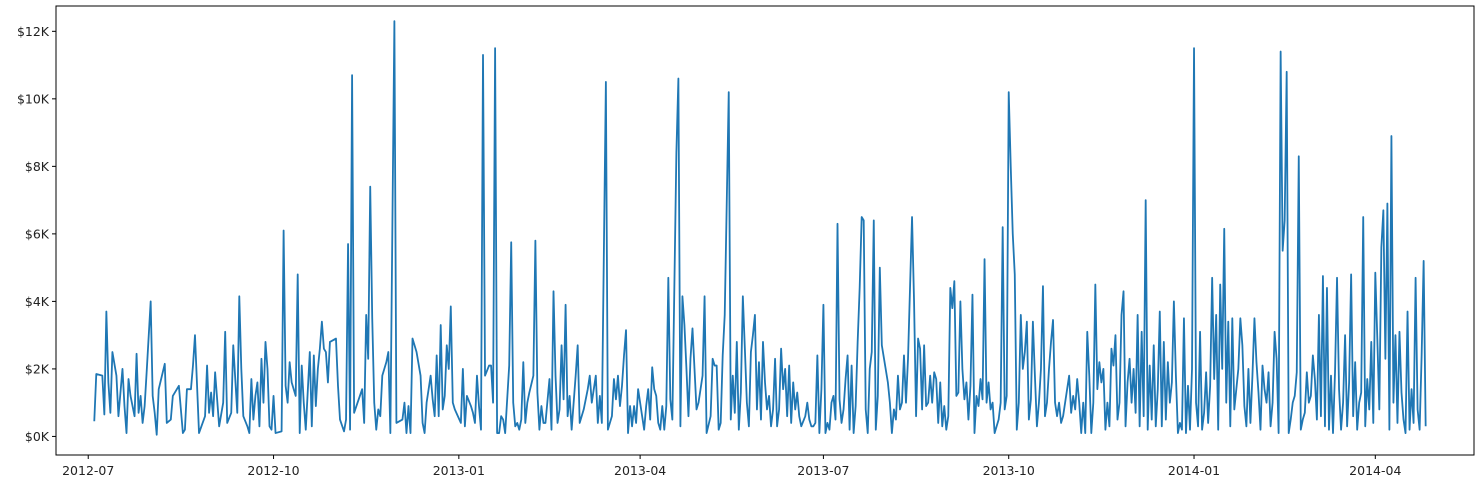  Describe the element at coordinates (88, 470) in the screenshot. I see `x-tick-label: 2012-07` at that location.